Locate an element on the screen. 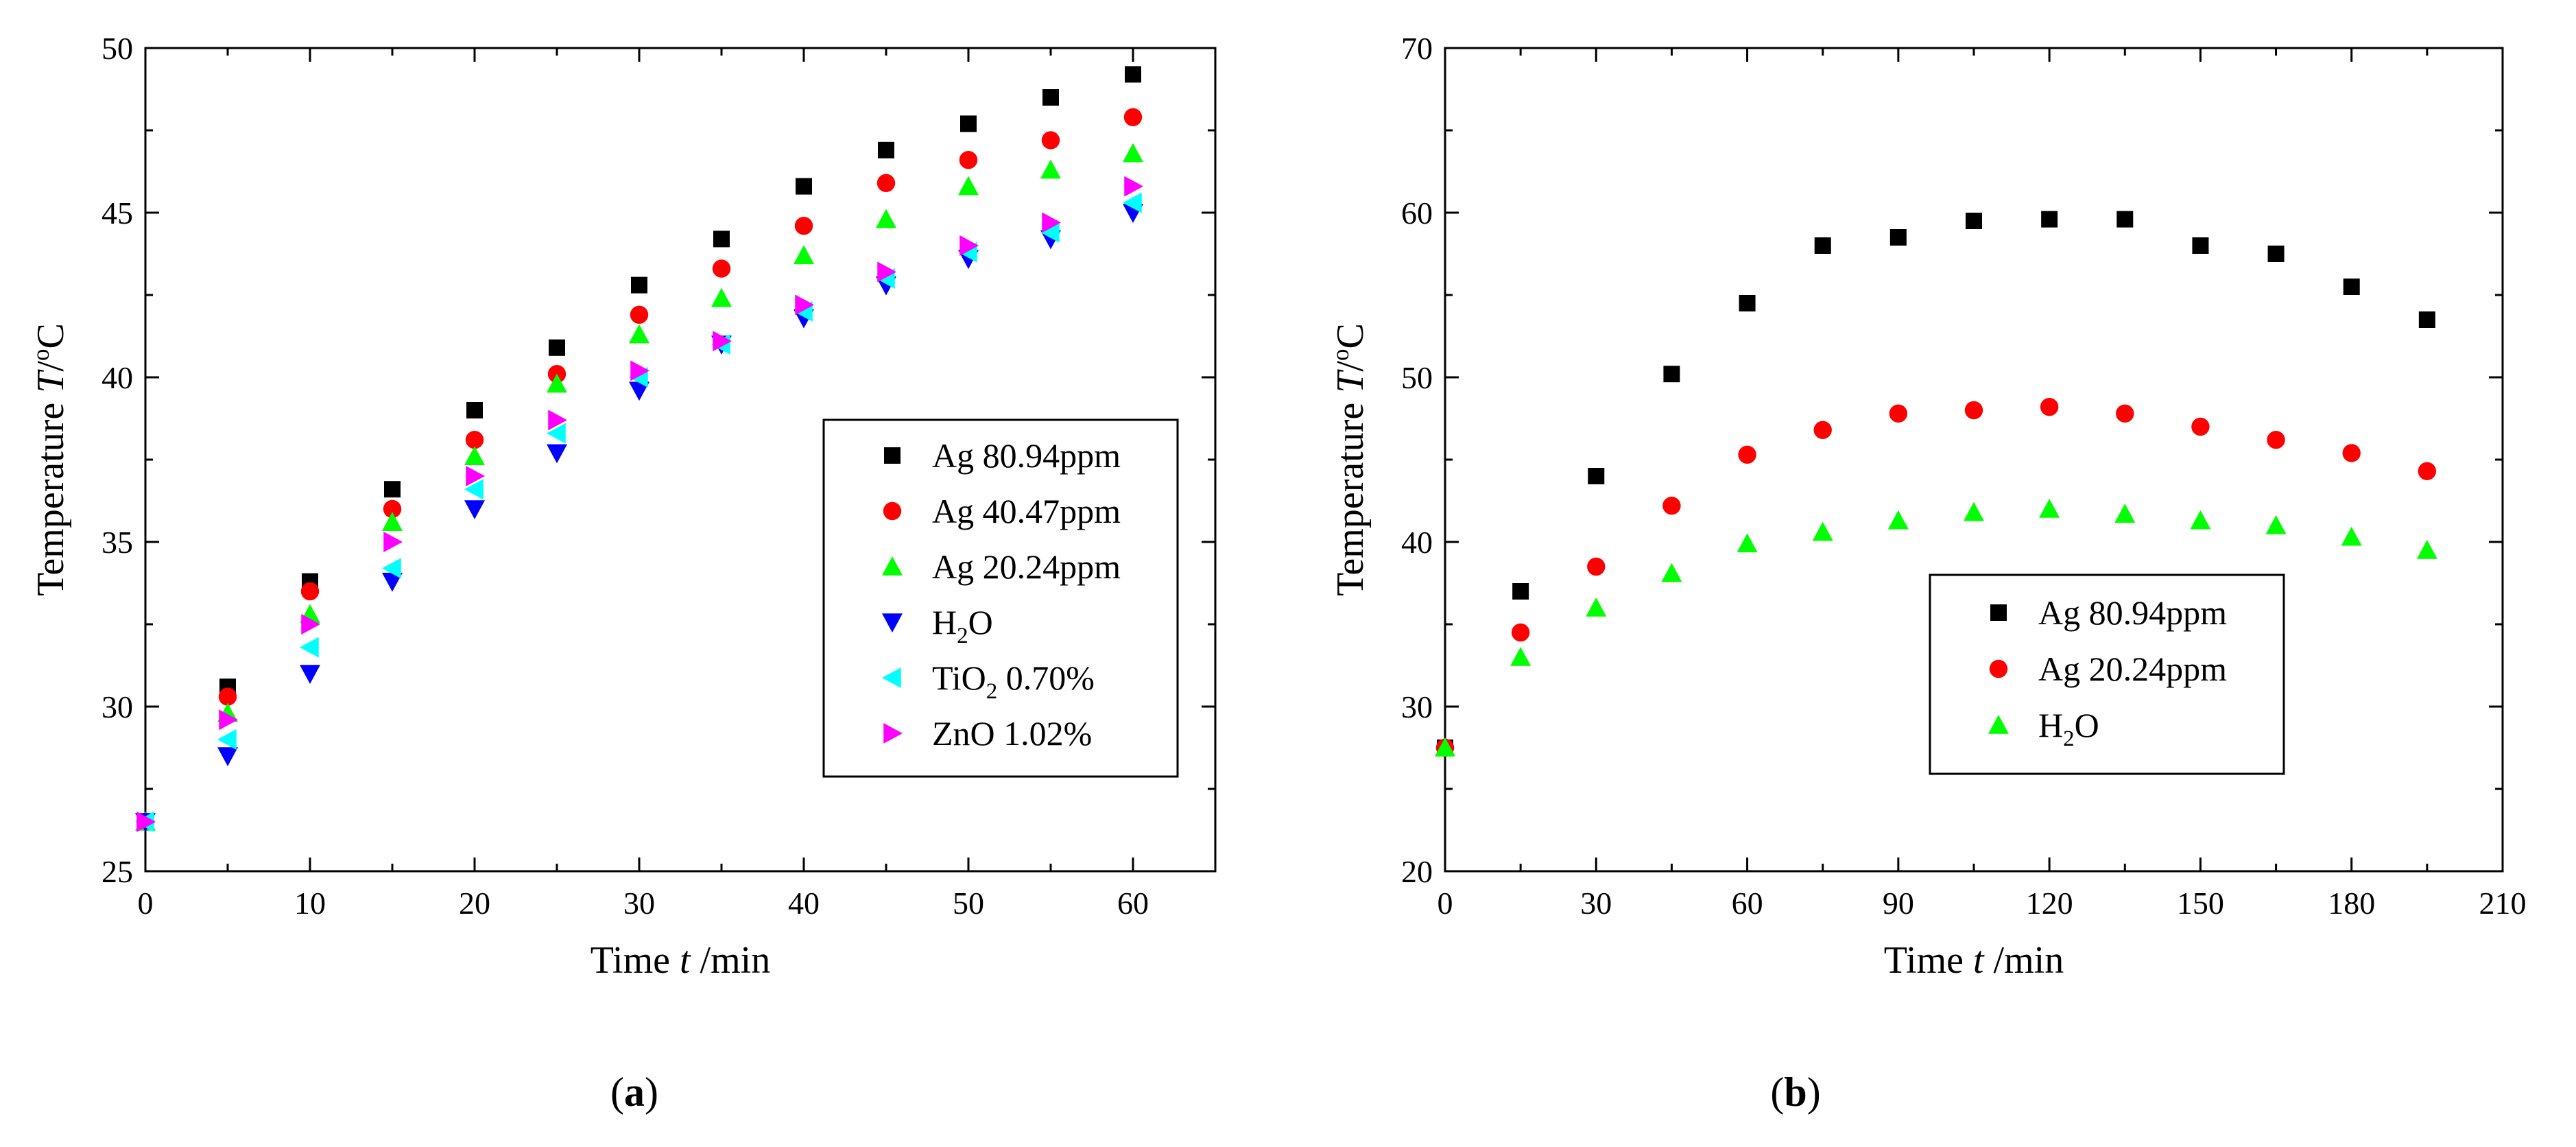 This screenshot has width=2576, height=1147. y-tick-label: 25 is located at coordinates (117, 871).